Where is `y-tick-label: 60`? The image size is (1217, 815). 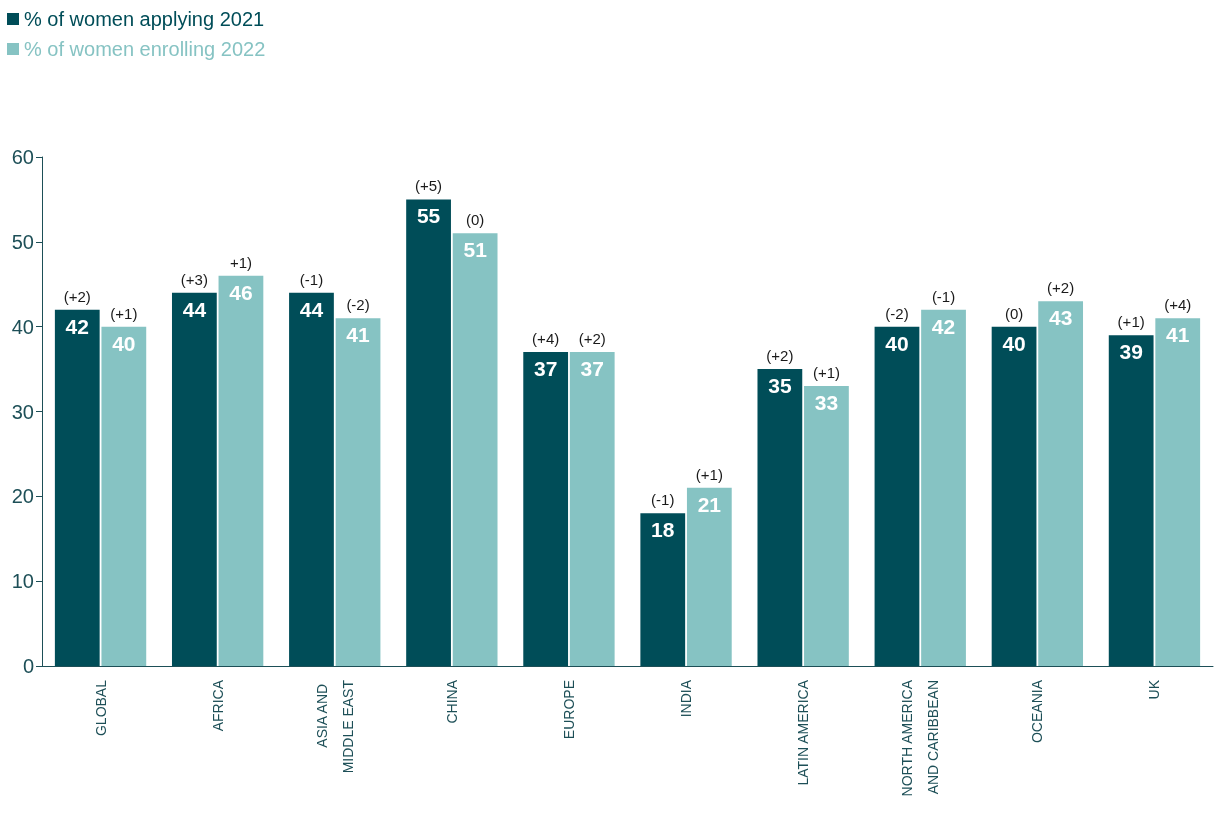
y-tick-label: 60 is located at coordinates (22, 157).